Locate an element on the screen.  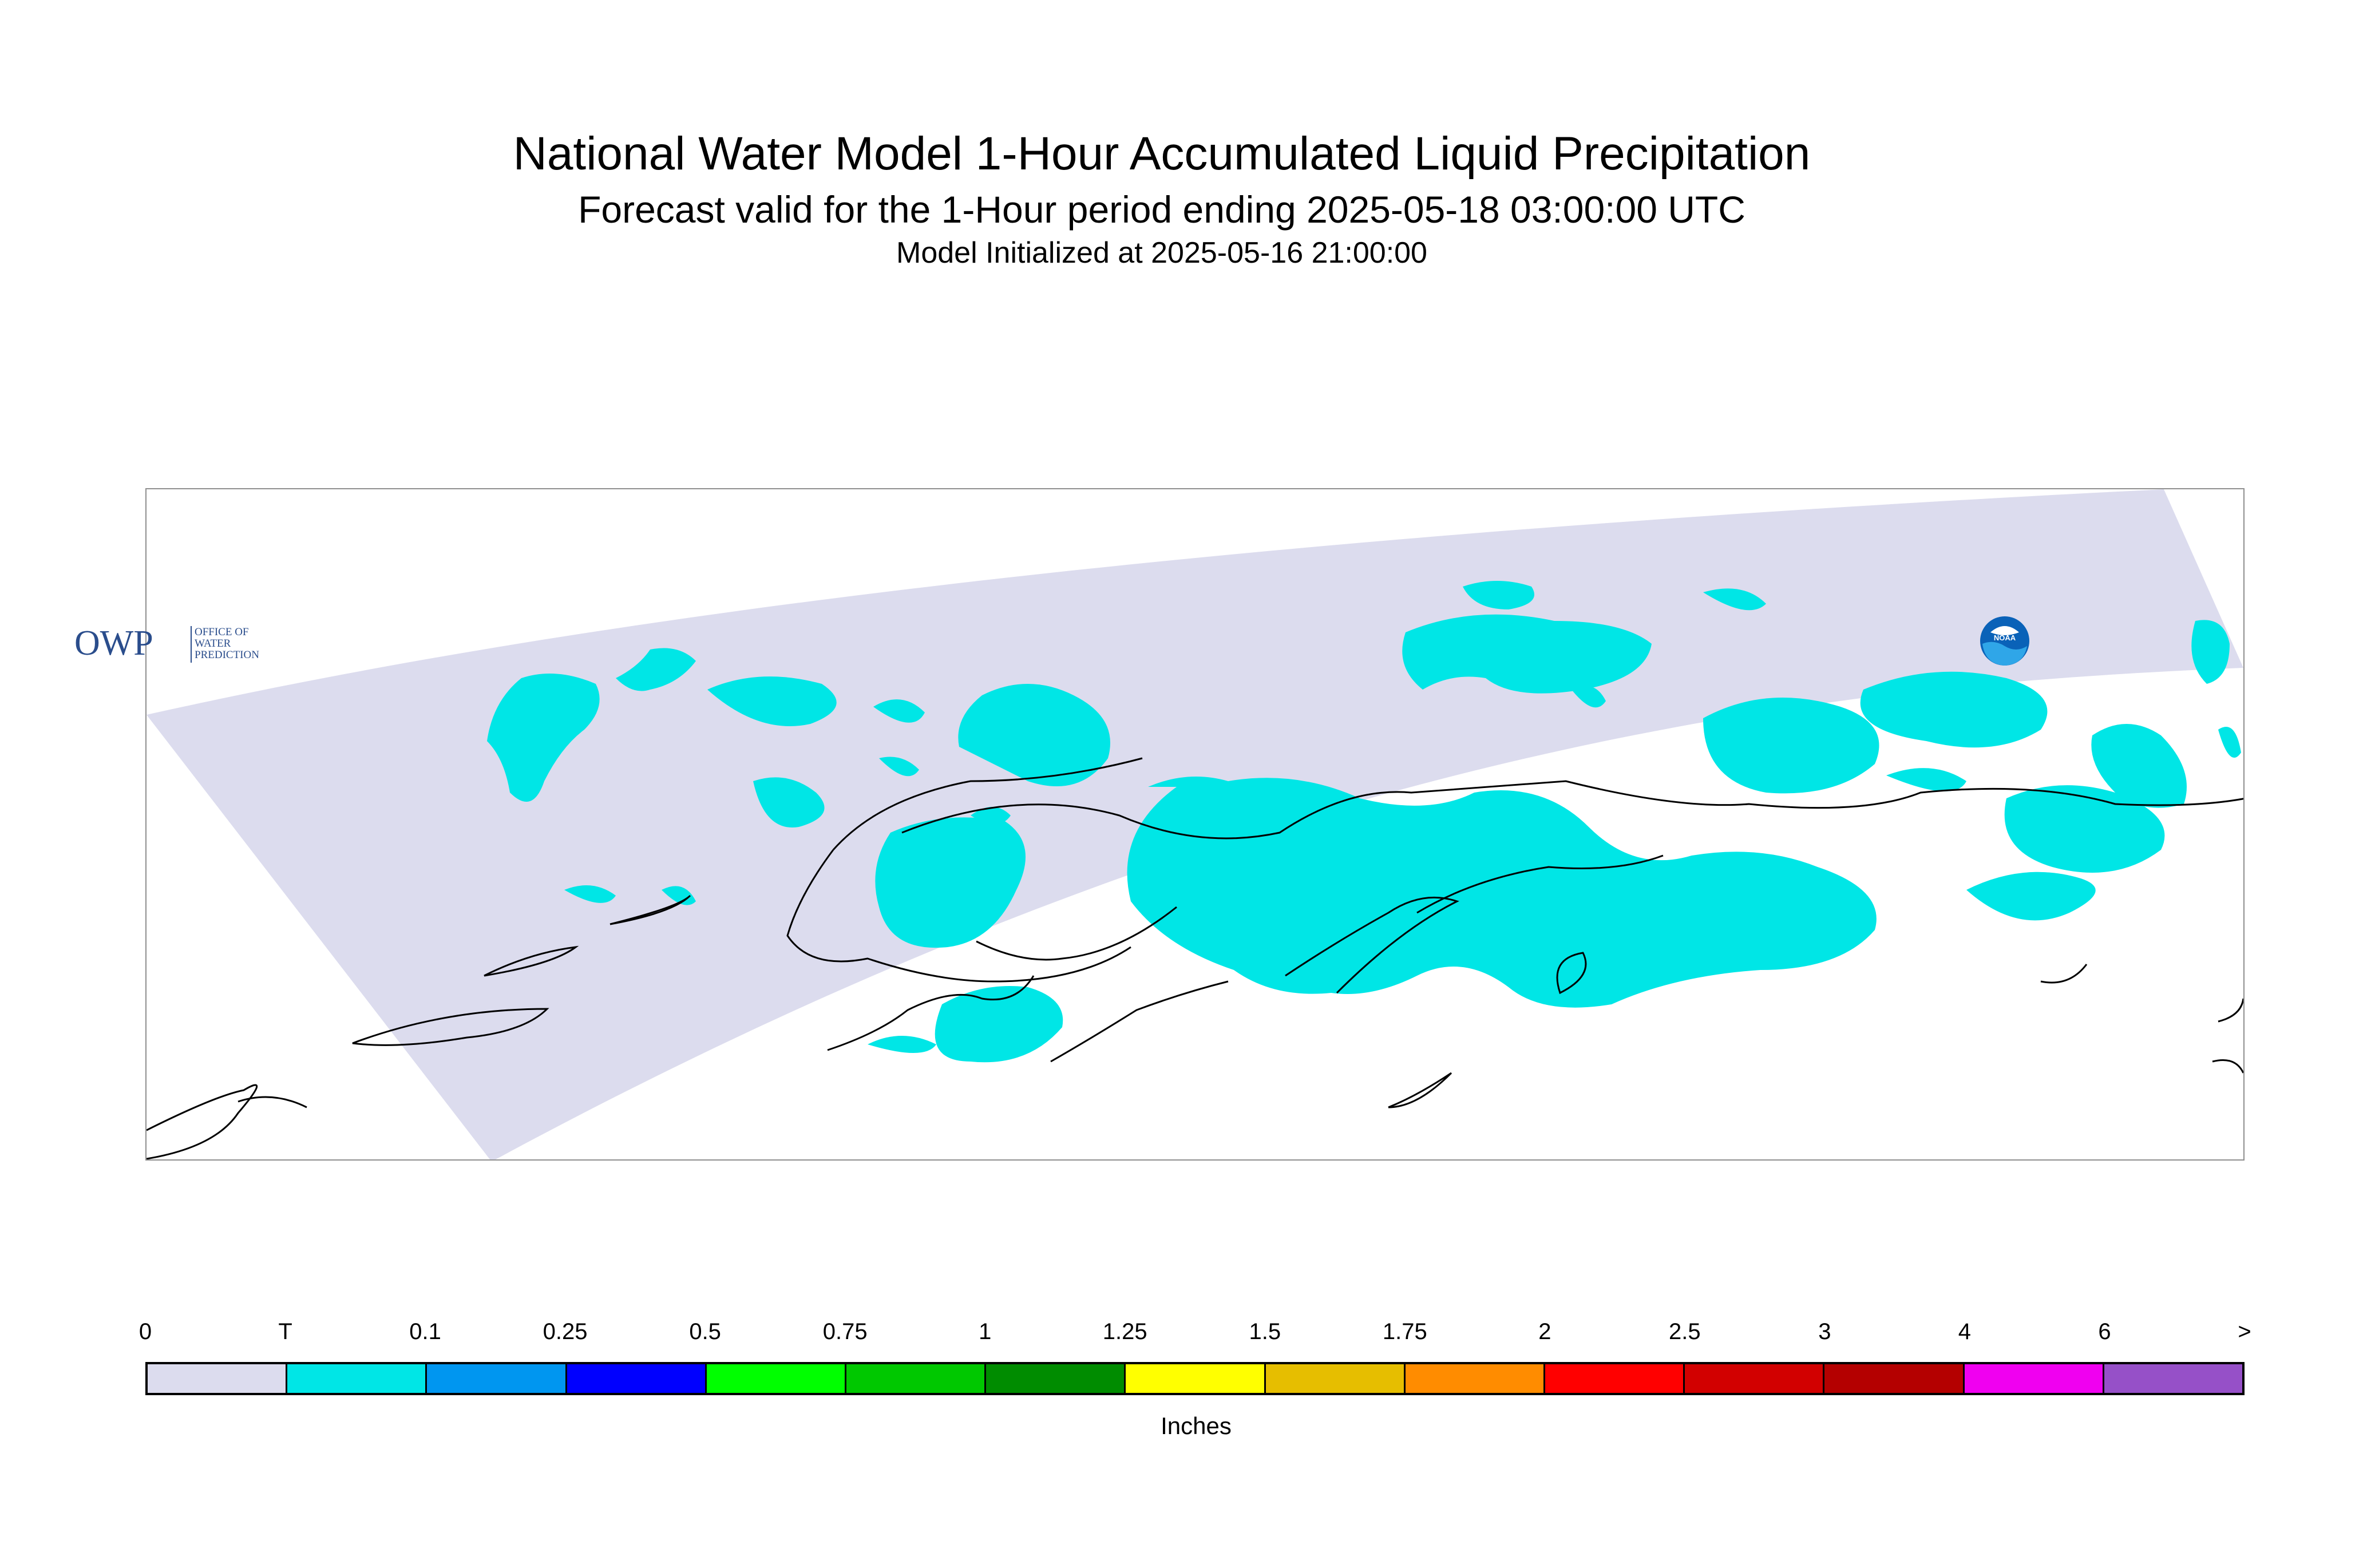
legend-label: 1 is located at coordinates (985, 1331).